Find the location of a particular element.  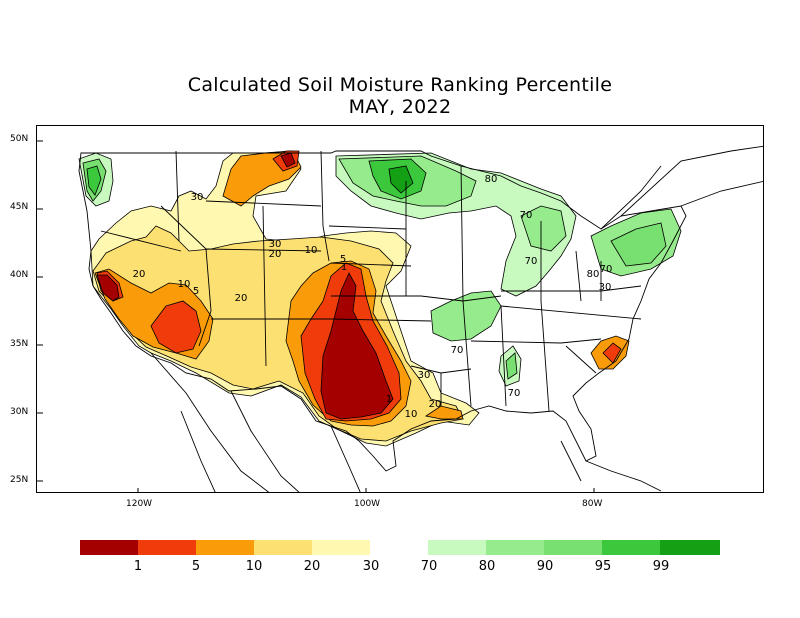

lat-label-40n: 40N is located at coordinates (19, 275).